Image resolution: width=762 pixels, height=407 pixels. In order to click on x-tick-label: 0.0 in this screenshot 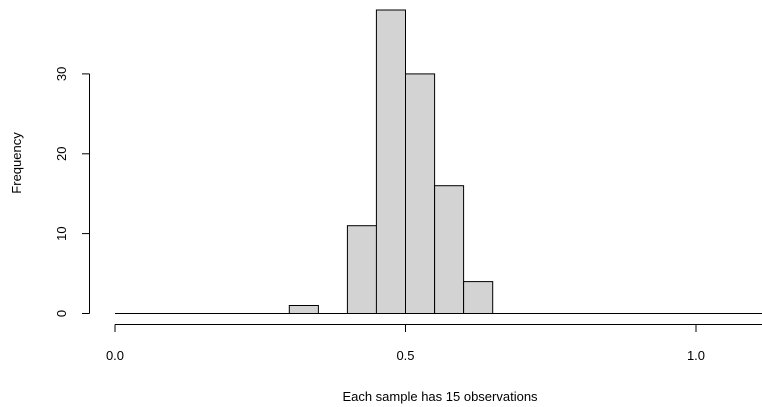, I will do `click(115, 355)`.